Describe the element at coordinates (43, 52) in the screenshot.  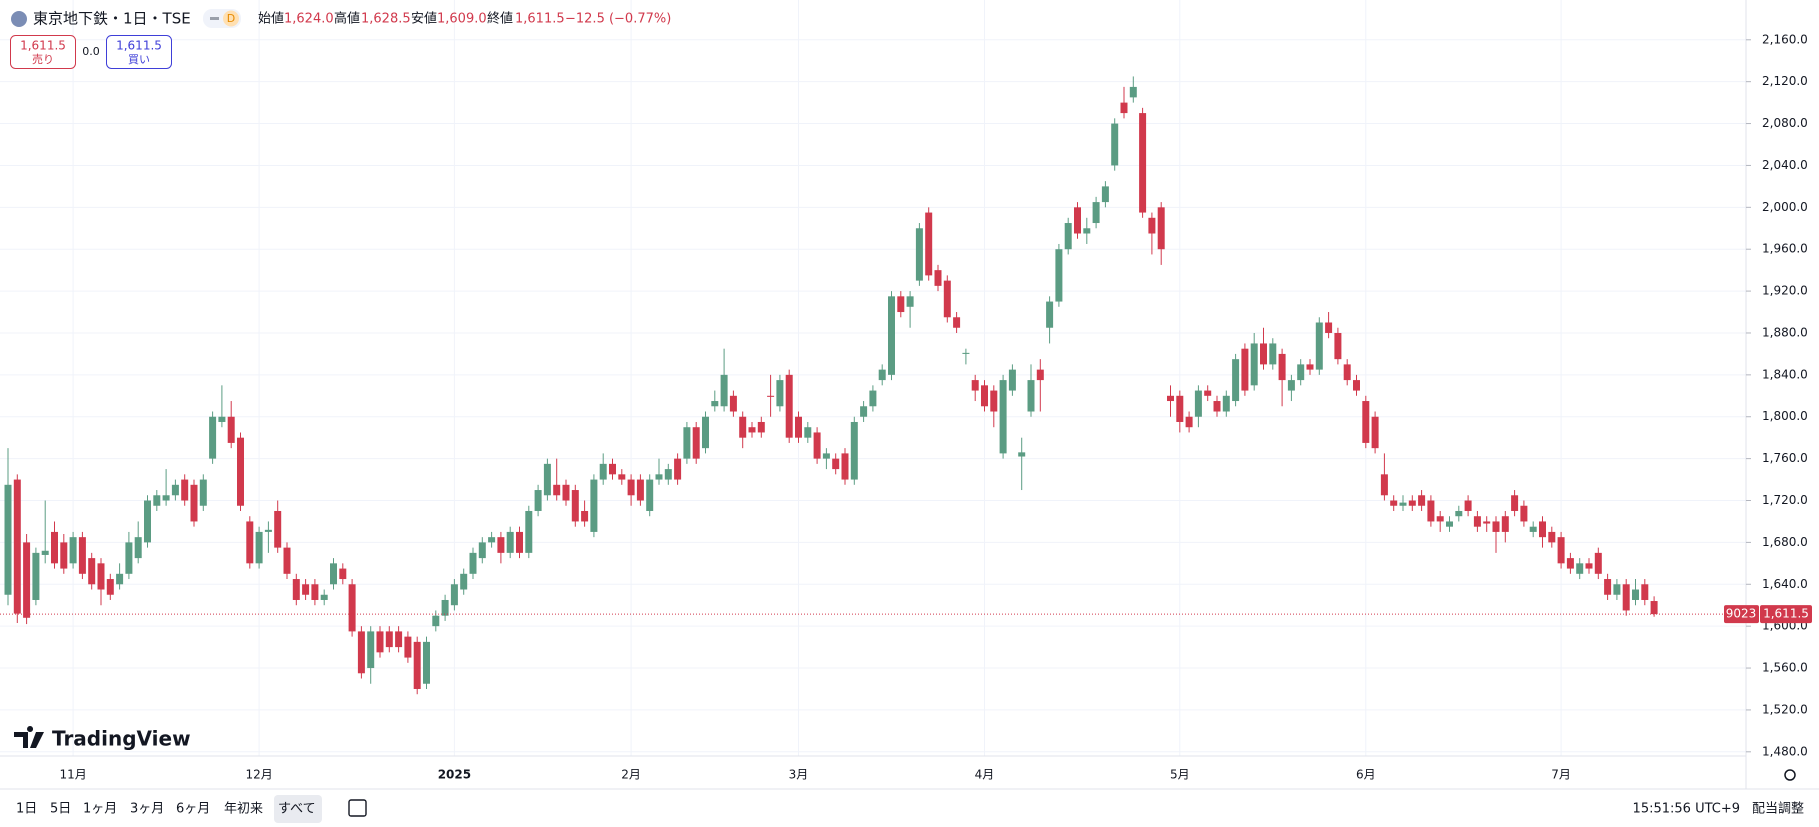
I see `sell-button` at that location.